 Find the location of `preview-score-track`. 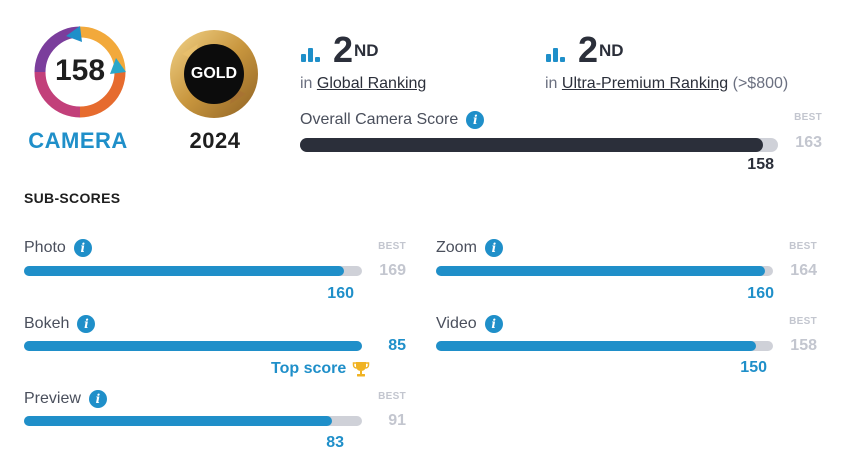

preview-score-track is located at coordinates (193, 421).